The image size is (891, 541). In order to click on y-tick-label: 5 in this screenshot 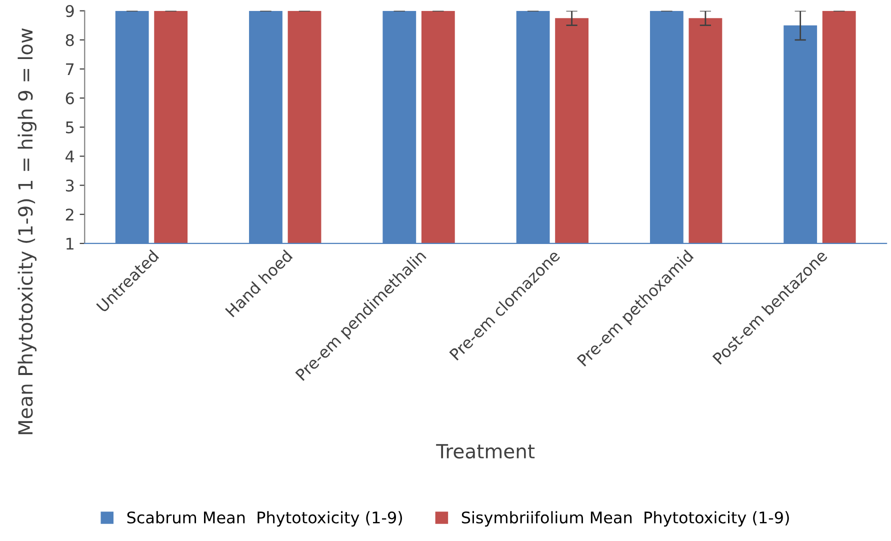, I will do `click(70, 128)`.